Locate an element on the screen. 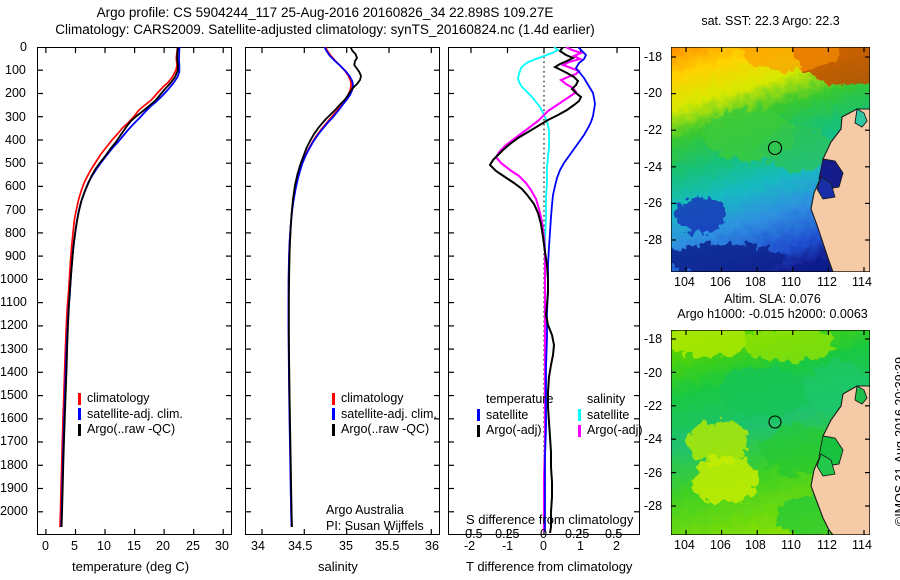 The height and width of the screenshot is (580, 900). legend-swatch-salinity-argo is located at coordinates (579, 430).